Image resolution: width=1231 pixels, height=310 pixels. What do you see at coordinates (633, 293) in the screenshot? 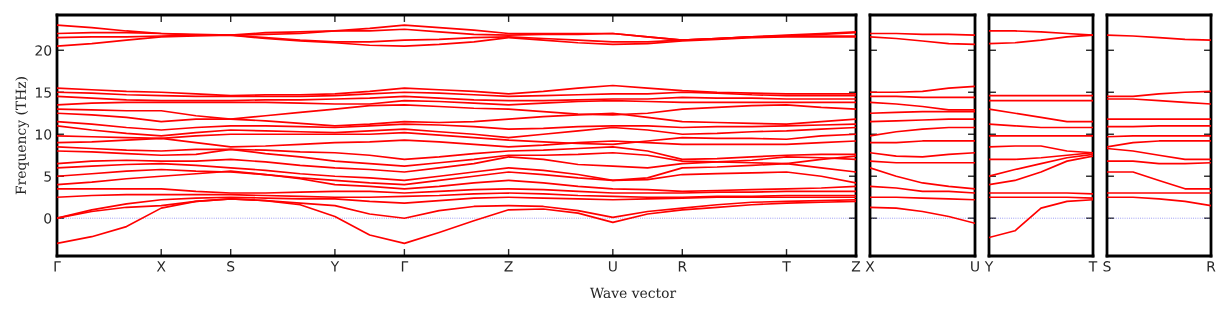
I see `x-axis-title: Wave vector` at bounding box center [633, 293].